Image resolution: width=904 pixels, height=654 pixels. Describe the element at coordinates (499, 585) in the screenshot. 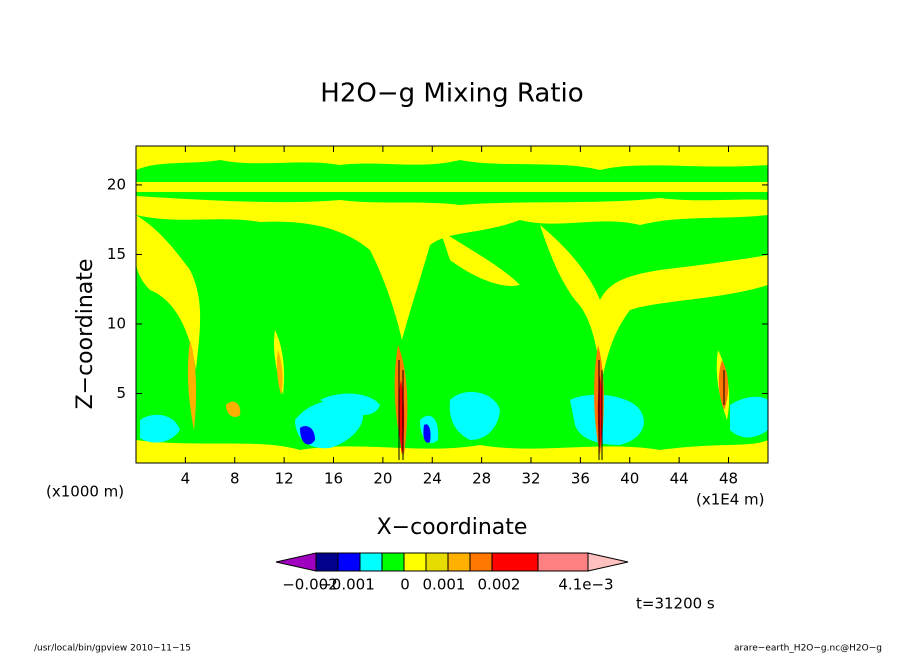

I see `colorbar-label: 0.002` at that location.